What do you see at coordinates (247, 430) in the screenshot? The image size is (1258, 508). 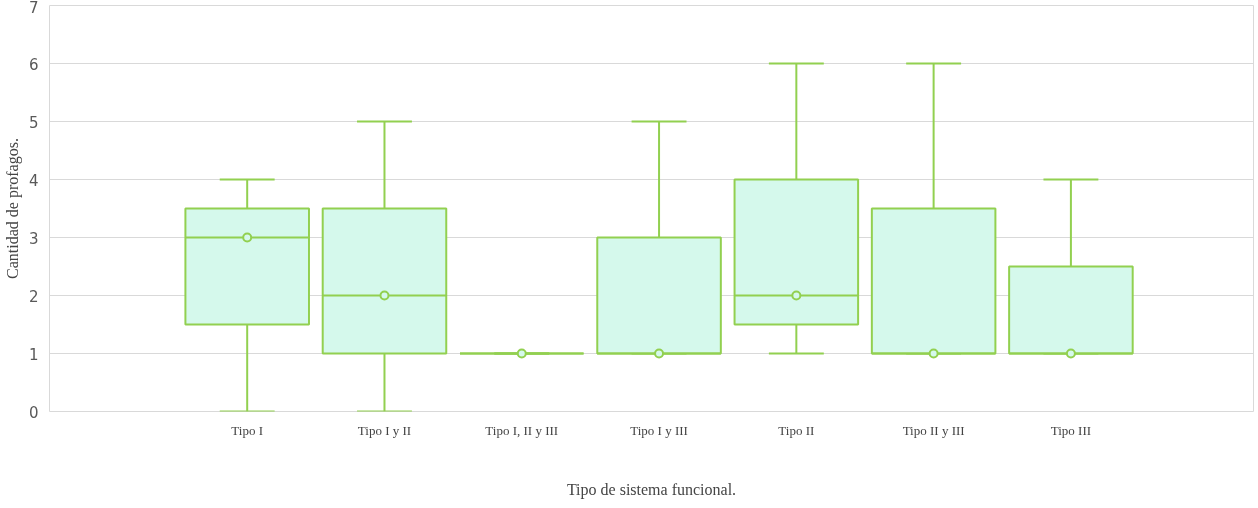 I see `x-tick-label: Tipo I` at bounding box center [247, 430].